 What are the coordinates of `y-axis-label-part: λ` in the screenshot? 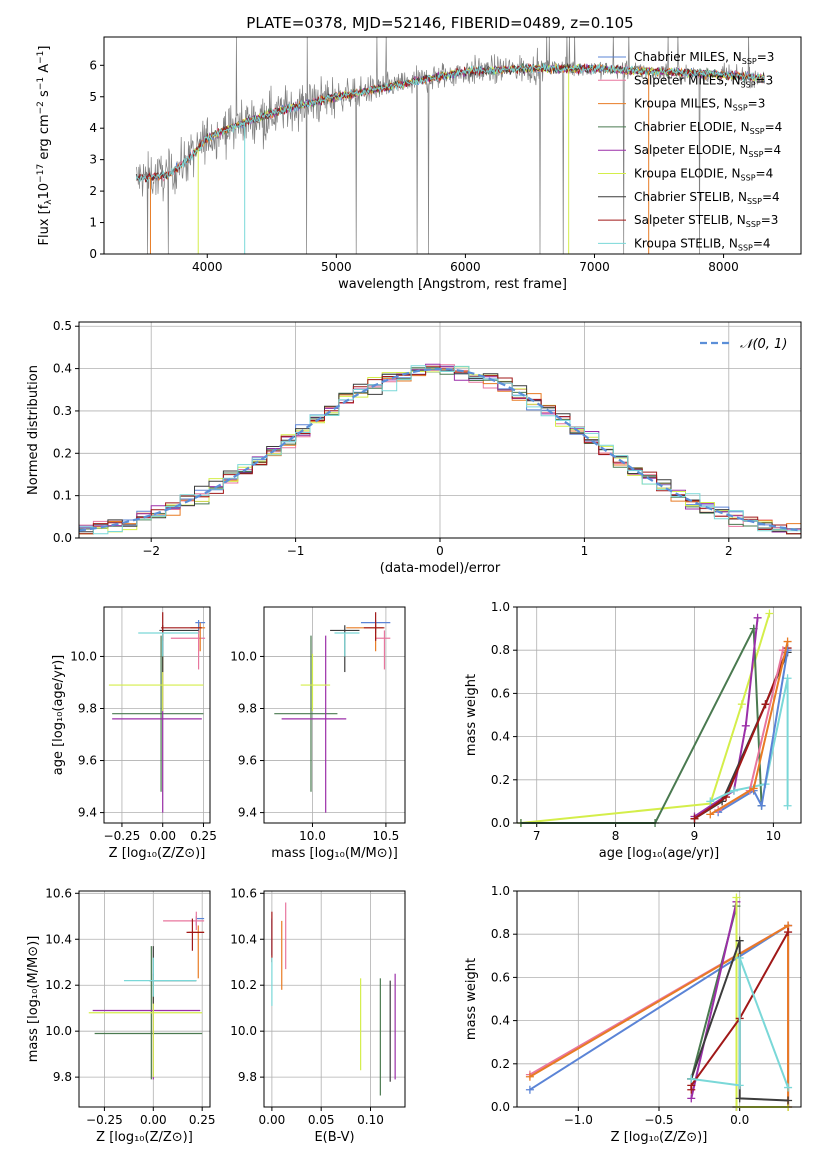 It's located at (49, 202).